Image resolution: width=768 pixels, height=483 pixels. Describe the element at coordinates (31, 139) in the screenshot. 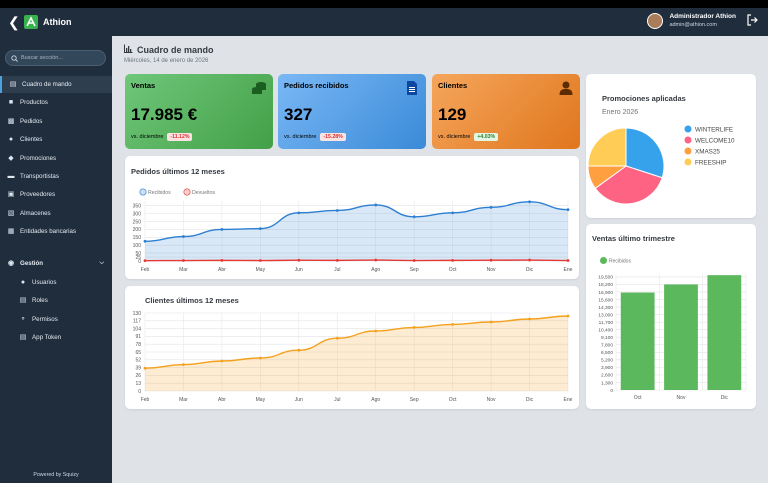

I see `sidebar-item-label: Clientes` at that location.